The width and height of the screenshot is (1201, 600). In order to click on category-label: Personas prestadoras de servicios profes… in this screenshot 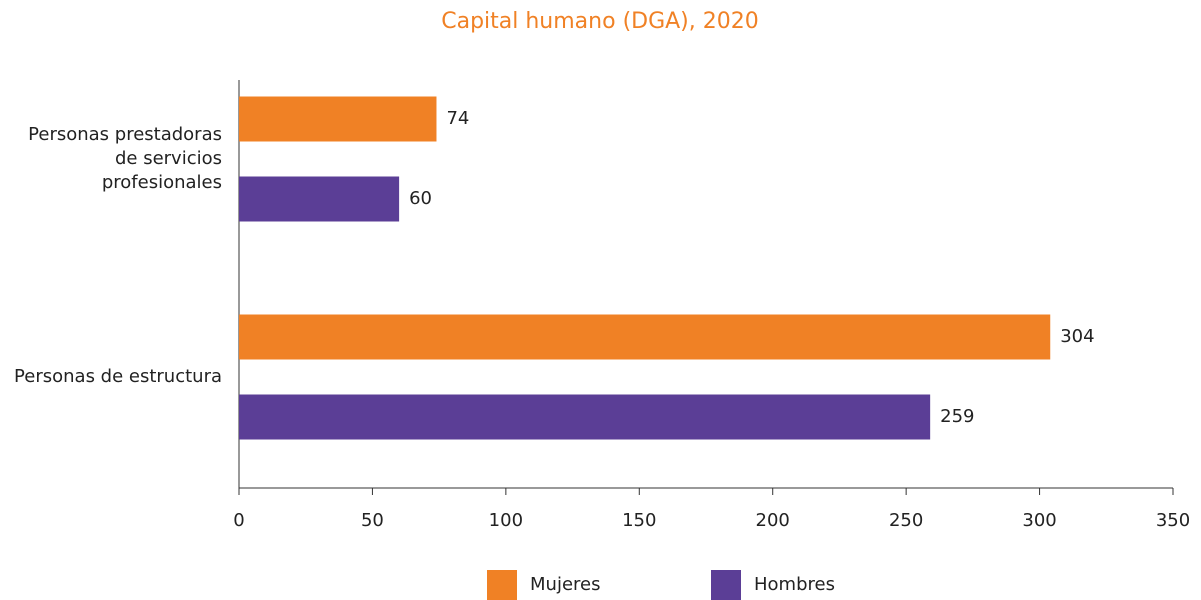, I will do `click(125, 158)`.